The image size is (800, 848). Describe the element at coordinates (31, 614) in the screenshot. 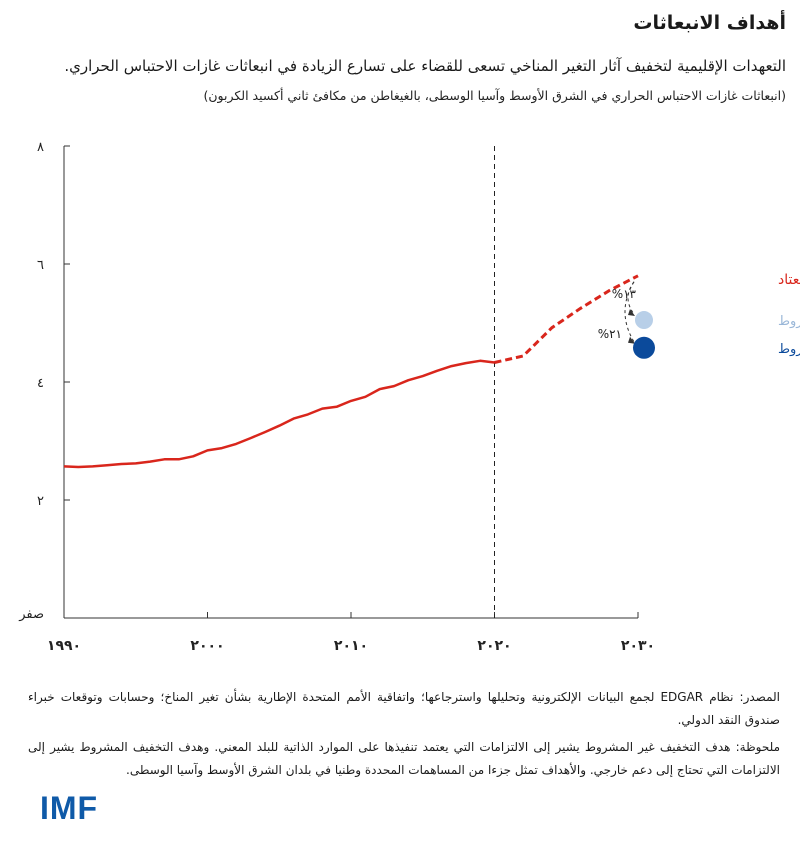

I see `y-tick-label: صفر` at that location.